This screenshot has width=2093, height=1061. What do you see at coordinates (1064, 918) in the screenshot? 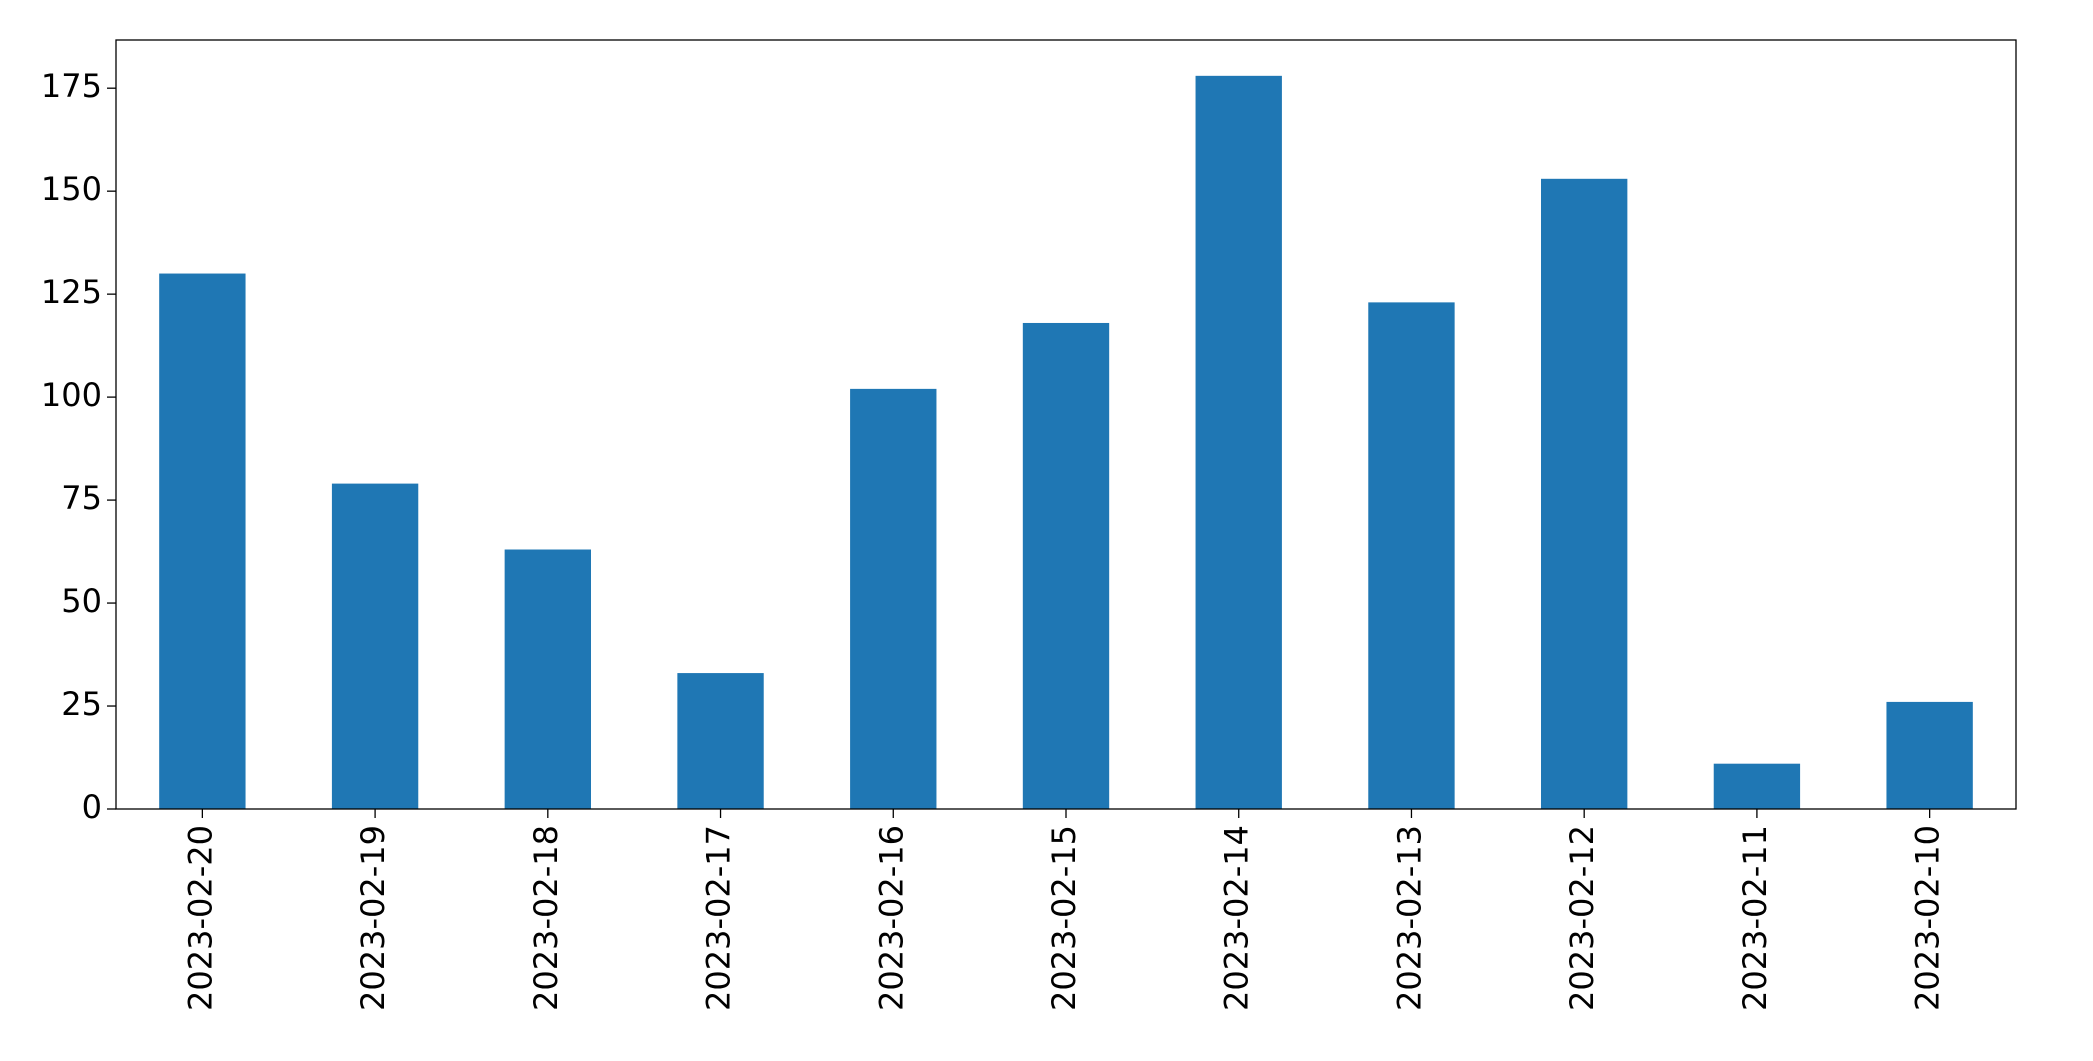
I see `x-tick-label: 2023-02-15` at bounding box center [1064, 918].